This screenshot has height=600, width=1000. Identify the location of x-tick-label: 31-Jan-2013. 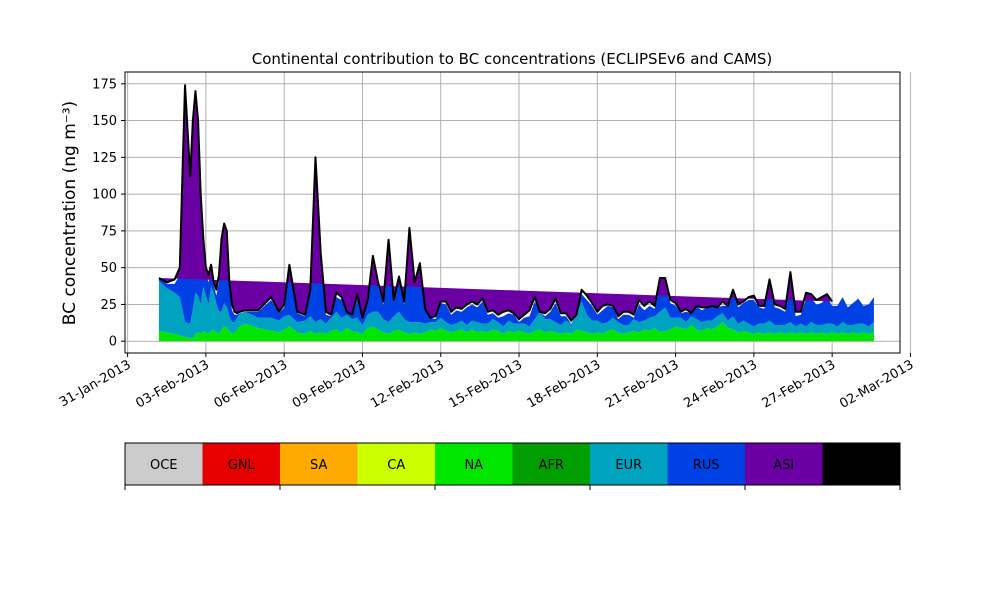
(95, 383).